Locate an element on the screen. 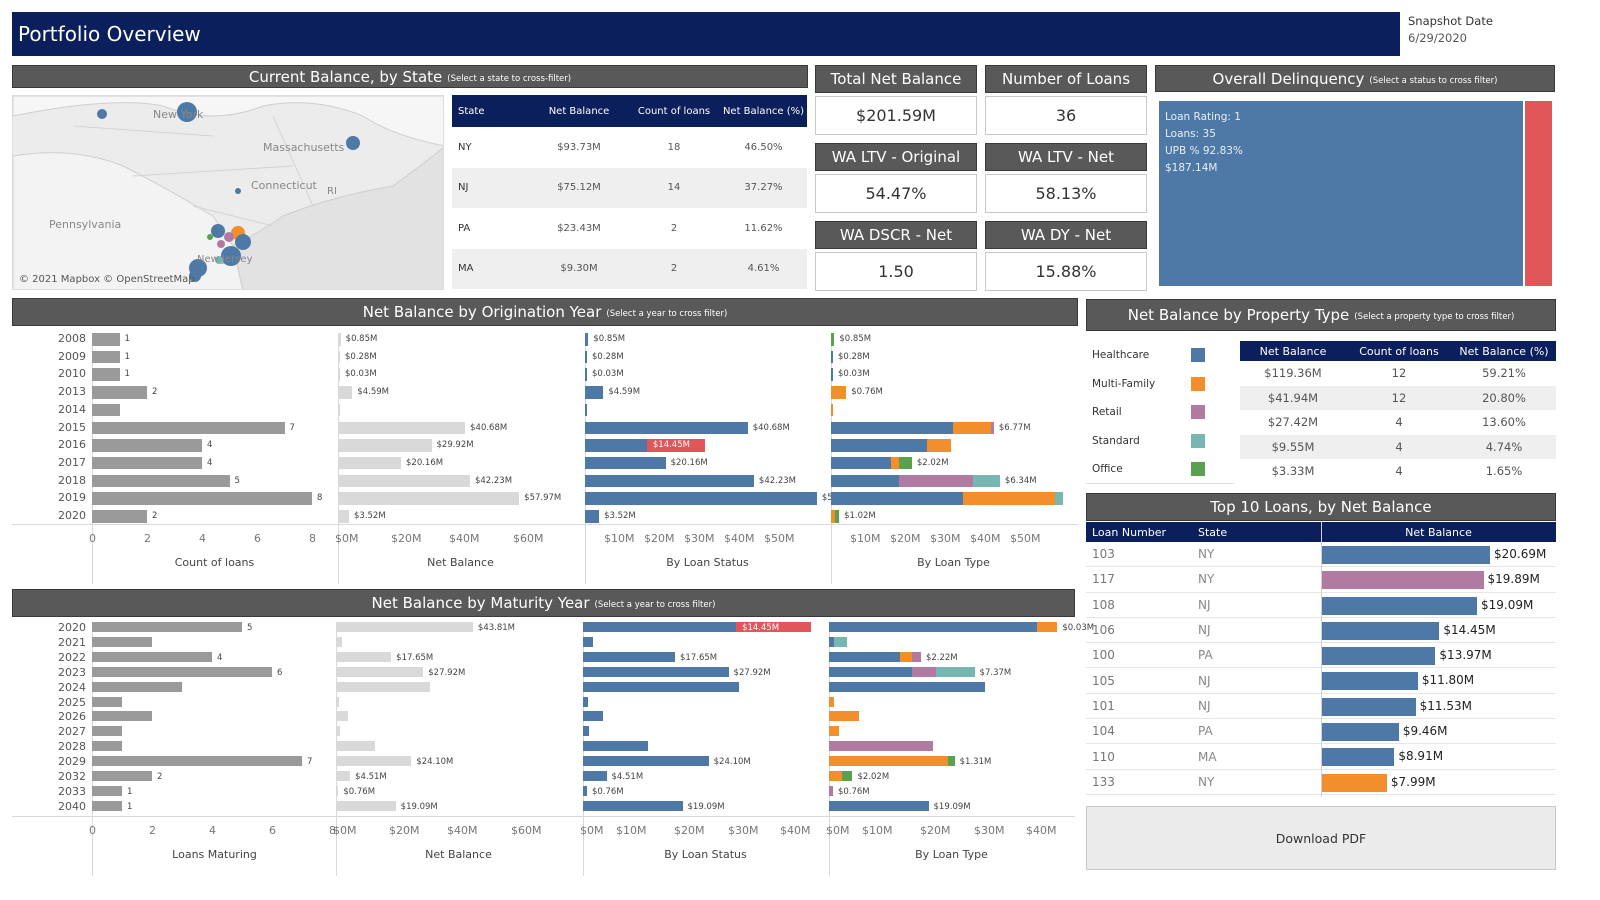 Image resolution: width=1600 pixels, height=900 pixels. property-type-row: $119.36M 12 59.21% is located at coordinates (1398, 373).